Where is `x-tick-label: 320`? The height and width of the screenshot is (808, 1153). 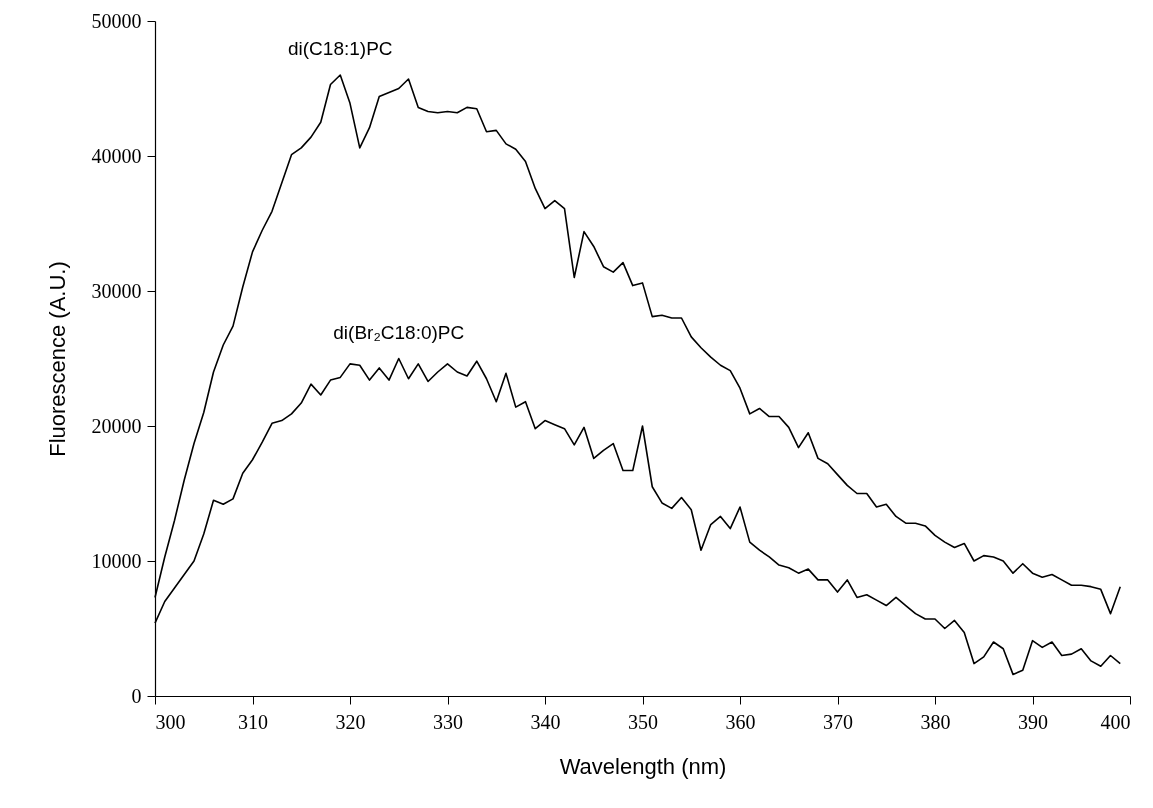 x-tick-label: 320 is located at coordinates (350, 721).